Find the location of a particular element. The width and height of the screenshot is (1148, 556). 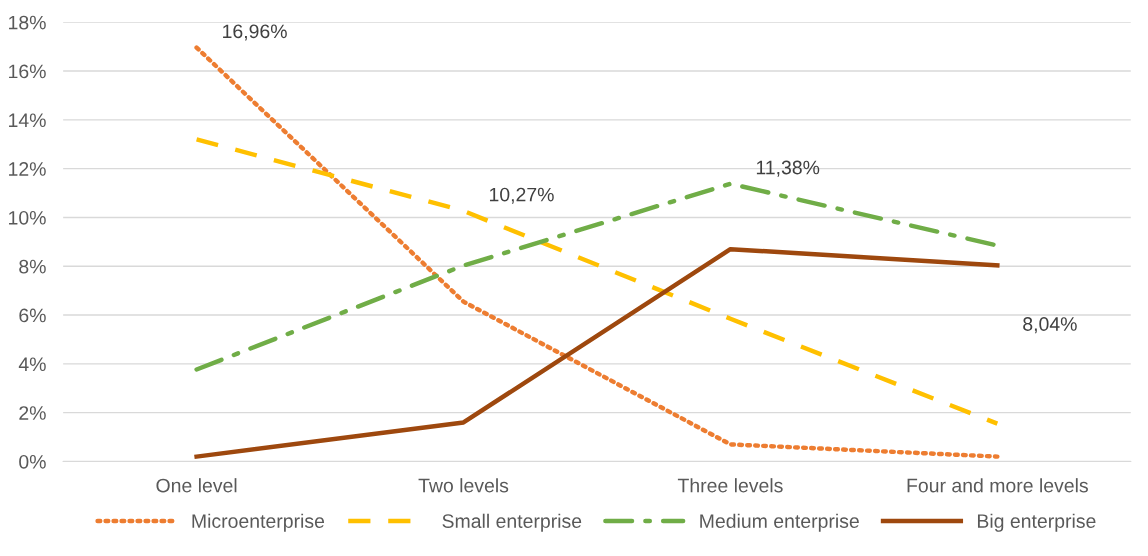

y-tick-label: 14% is located at coordinates (27, 120).